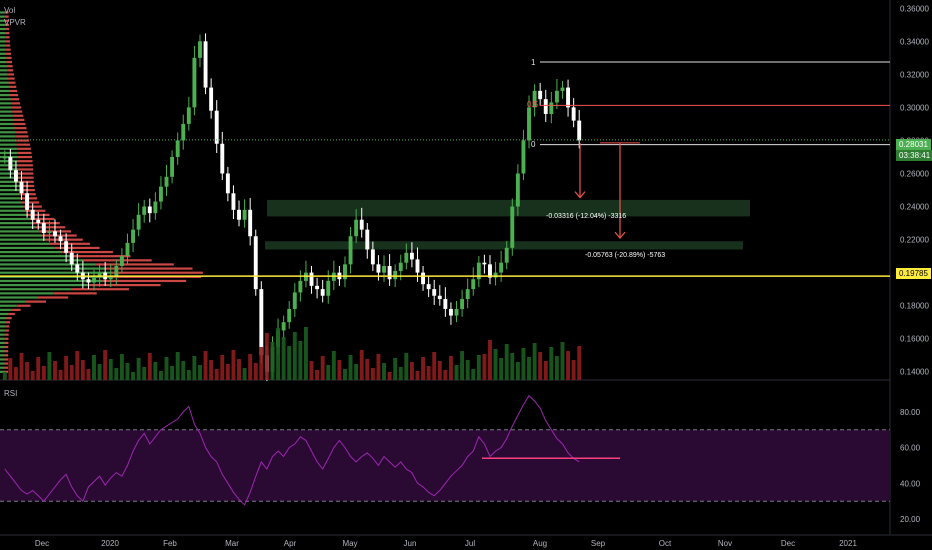 The image size is (932, 550). What do you see at coordinates (232, 543) in the screenshot?
I see `time-tick-label: Mar` at bounding box center [232, 543].